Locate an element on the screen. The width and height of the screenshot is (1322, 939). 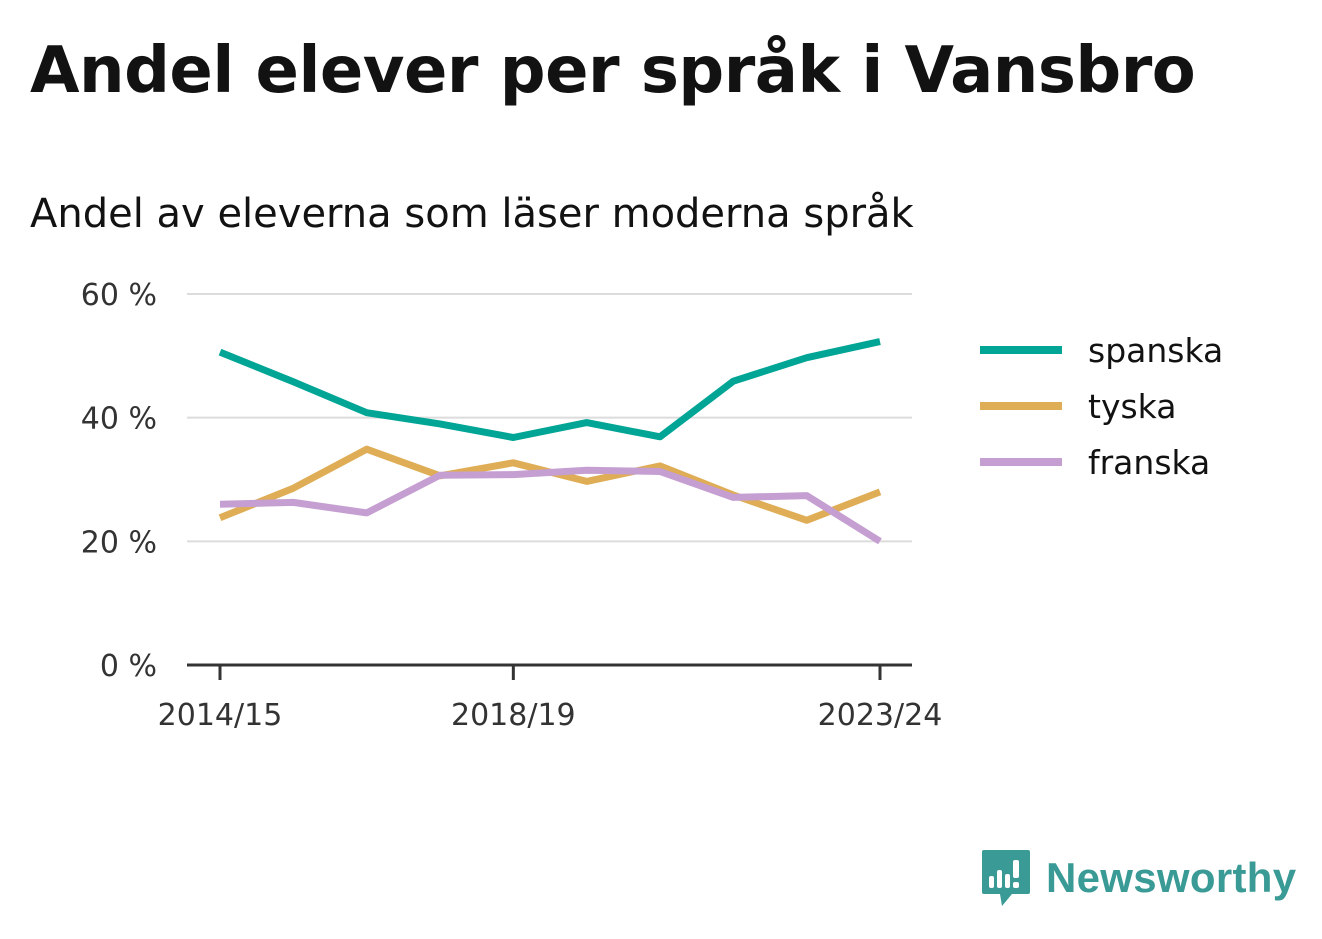
legend: spanska tyska franska is located at coordinates (1101, 406).